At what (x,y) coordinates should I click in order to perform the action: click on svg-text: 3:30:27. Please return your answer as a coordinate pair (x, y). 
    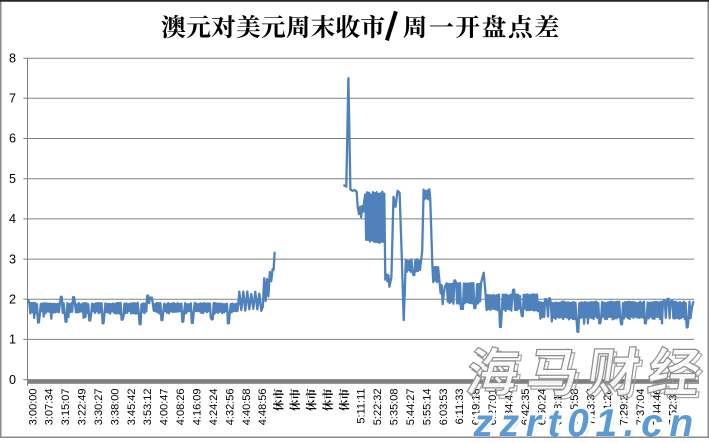
    Looking at the image, I should click on (99, 407).